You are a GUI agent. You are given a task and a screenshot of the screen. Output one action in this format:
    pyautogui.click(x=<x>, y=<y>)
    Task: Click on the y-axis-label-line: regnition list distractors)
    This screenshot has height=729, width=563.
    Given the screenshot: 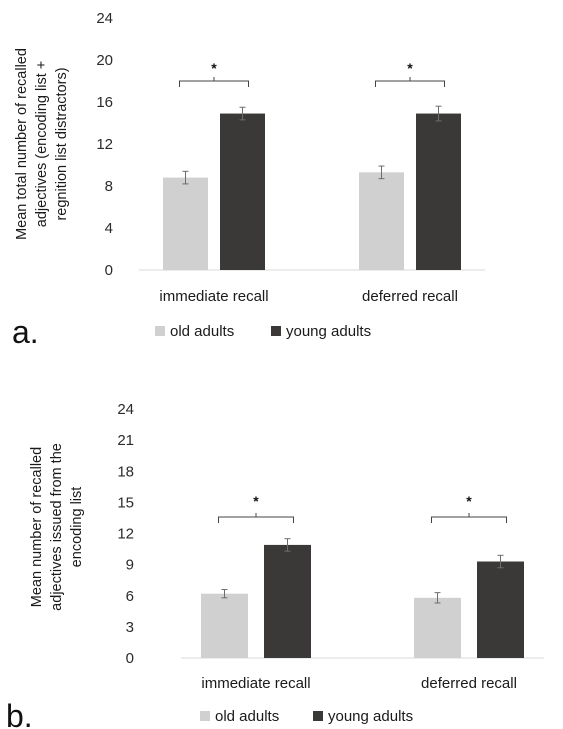 What is the action you would take?
    pyautogui.click(x=62, y=143)
    